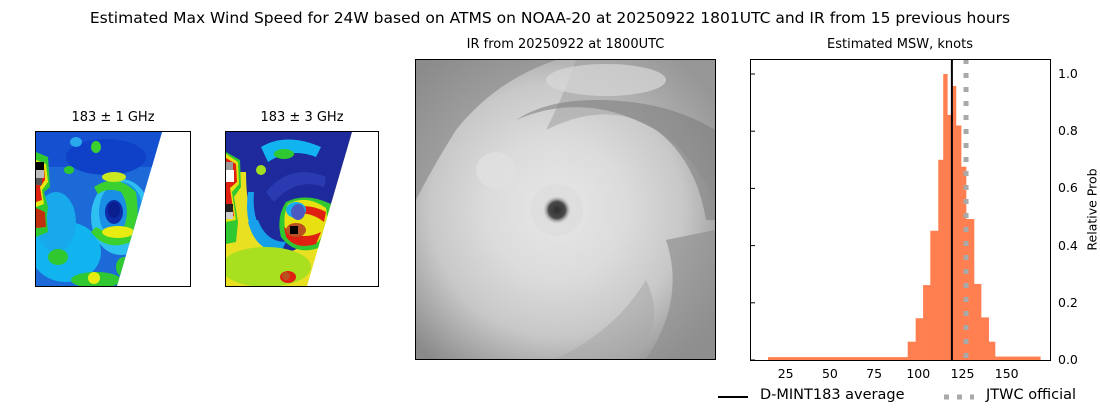 This screenshot has width=1100, height=409. I want to click on y-tick-label: 0.6, so click(1068, 188).